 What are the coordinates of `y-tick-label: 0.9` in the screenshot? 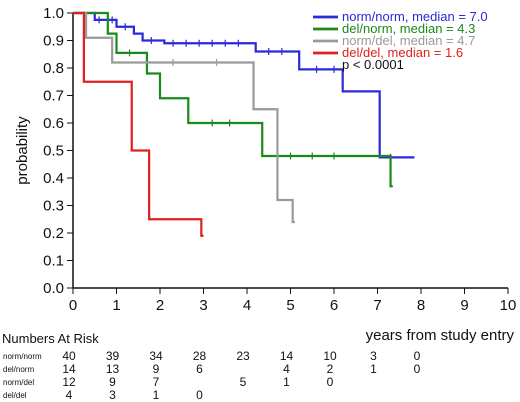 It's located at (53, 41).